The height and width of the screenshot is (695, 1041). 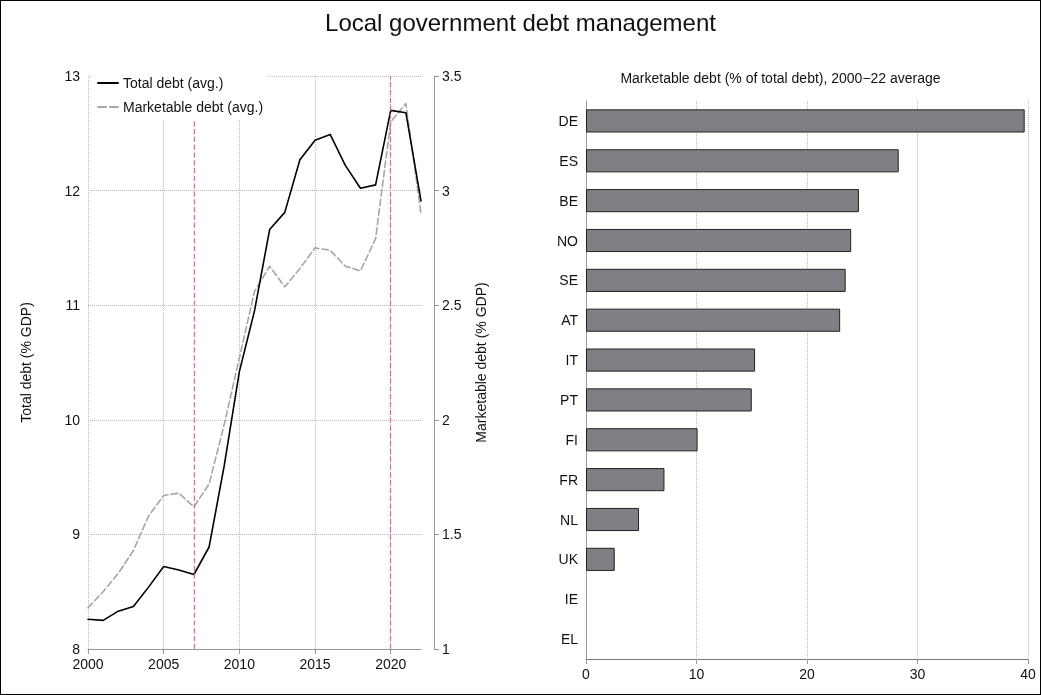 I want to click on chart-title: Marketable debt (% of total debt), 2000−22 average, so click(x=780, y=78).